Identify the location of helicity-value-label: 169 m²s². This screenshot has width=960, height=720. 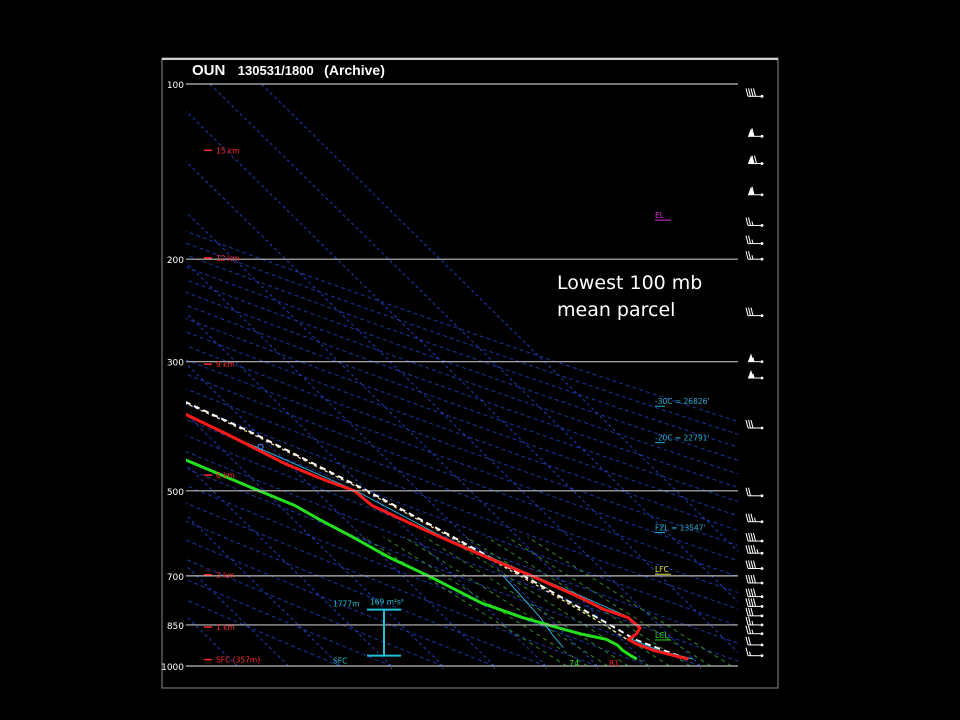
(387, 602).